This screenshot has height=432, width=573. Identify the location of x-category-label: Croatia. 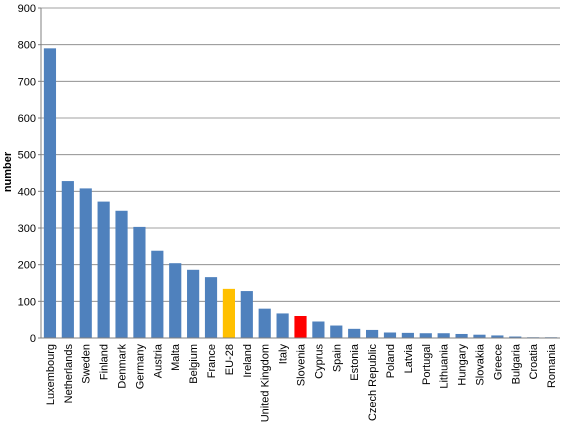
(534, 361).